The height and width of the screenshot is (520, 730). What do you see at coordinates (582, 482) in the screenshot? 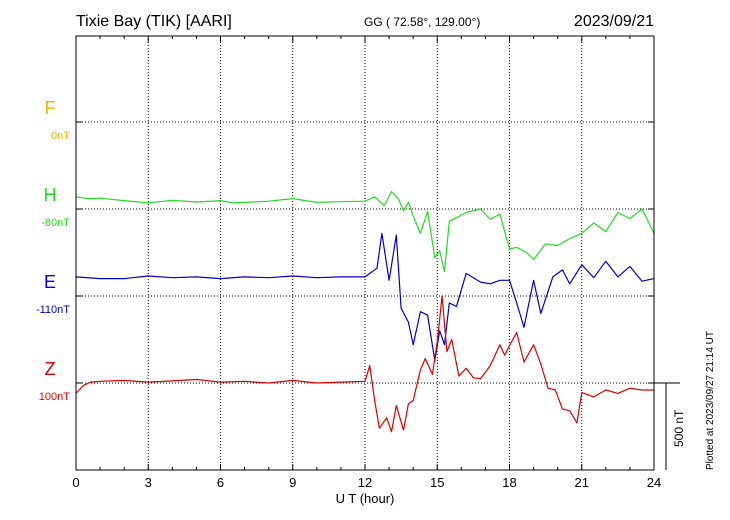
I see `x-tick-label: 21` at bounding box center [582, 482].